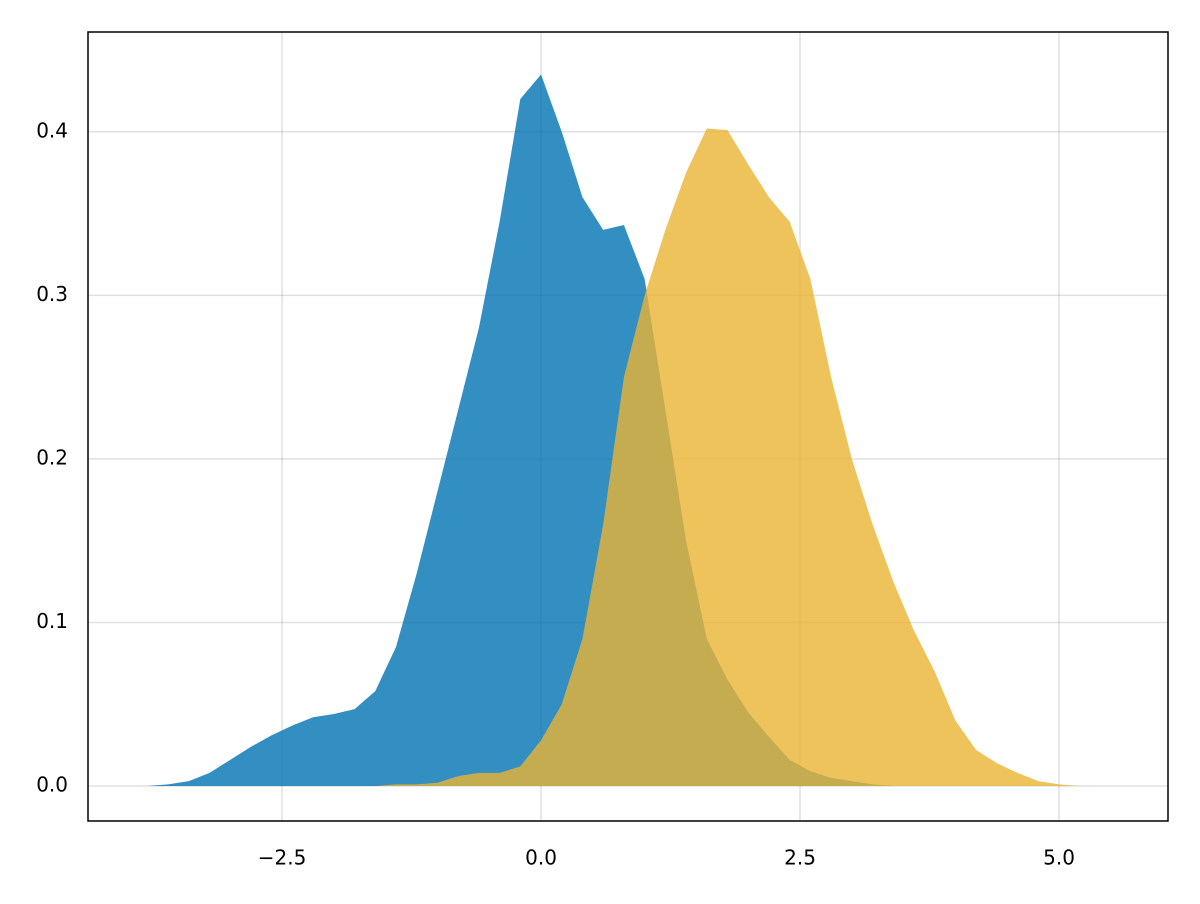 This screenshot has height=904, width=1200. I want to click on x-tick-label: 0.0, so click(541, 858).